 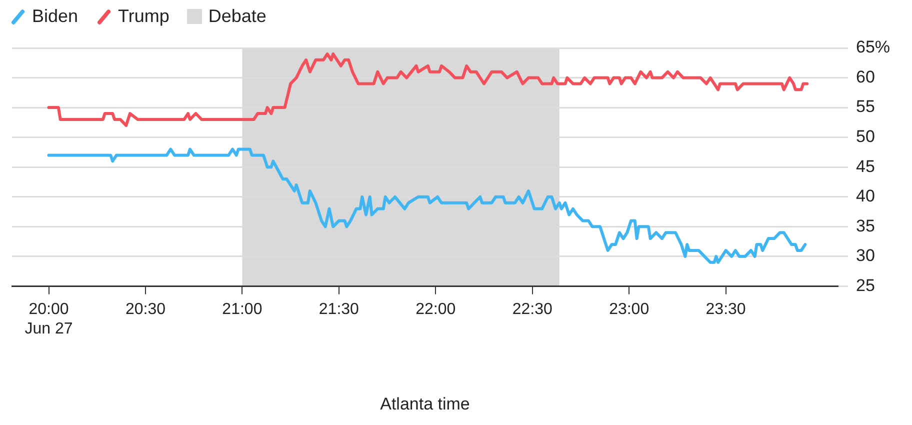 I want to click on y-tick-label: 55, so click(x=865, y=106).